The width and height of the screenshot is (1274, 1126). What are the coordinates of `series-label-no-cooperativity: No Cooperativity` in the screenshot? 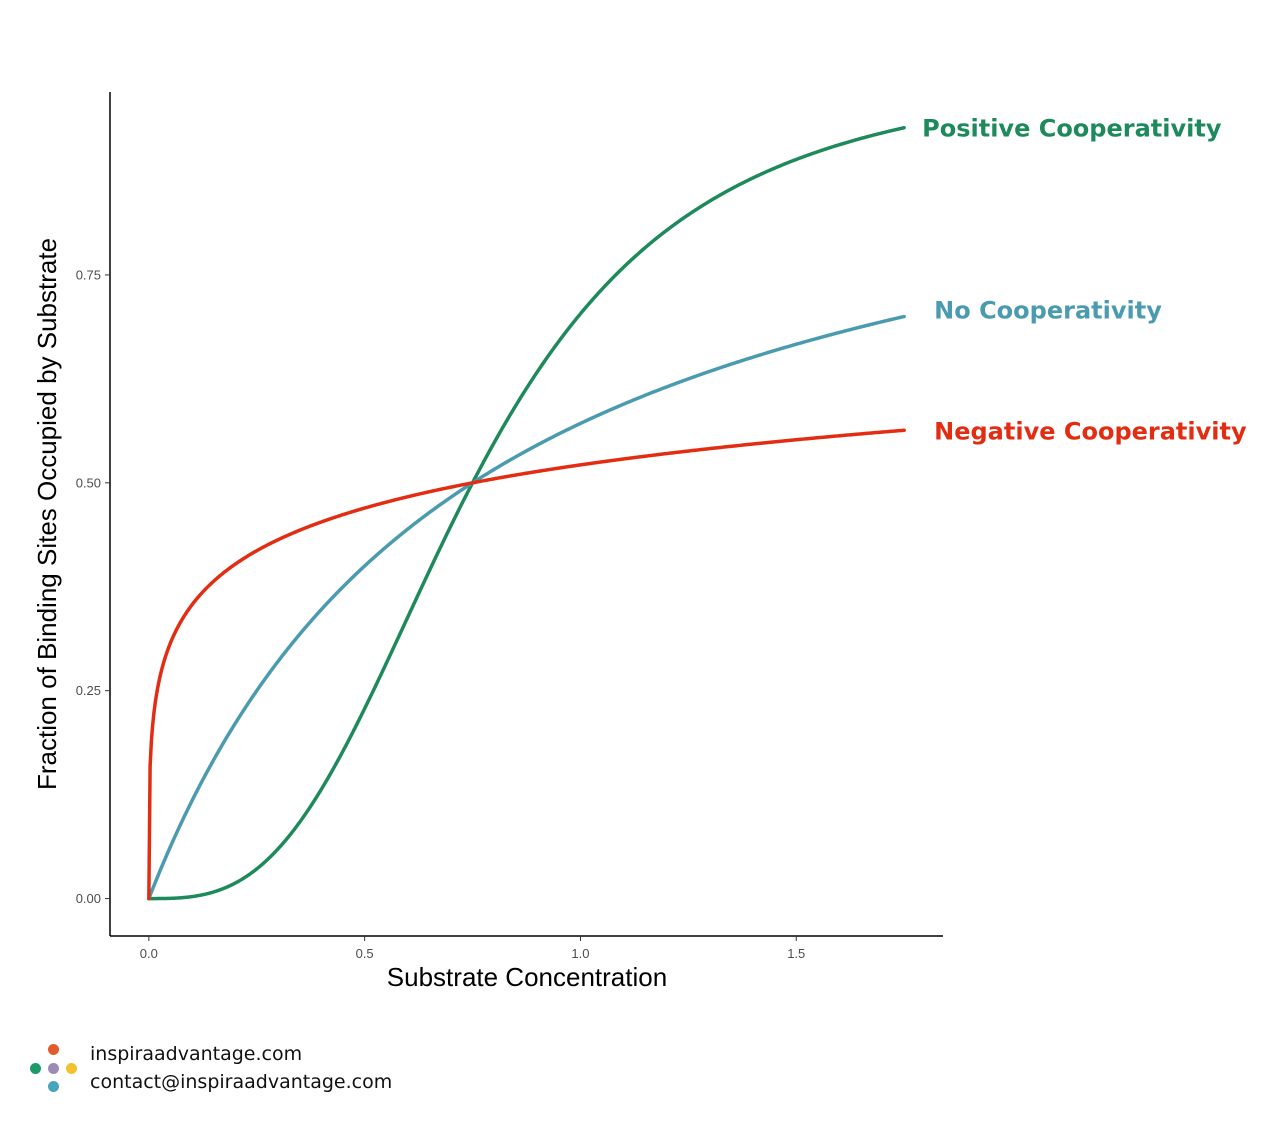 It's located at (1048, 311).